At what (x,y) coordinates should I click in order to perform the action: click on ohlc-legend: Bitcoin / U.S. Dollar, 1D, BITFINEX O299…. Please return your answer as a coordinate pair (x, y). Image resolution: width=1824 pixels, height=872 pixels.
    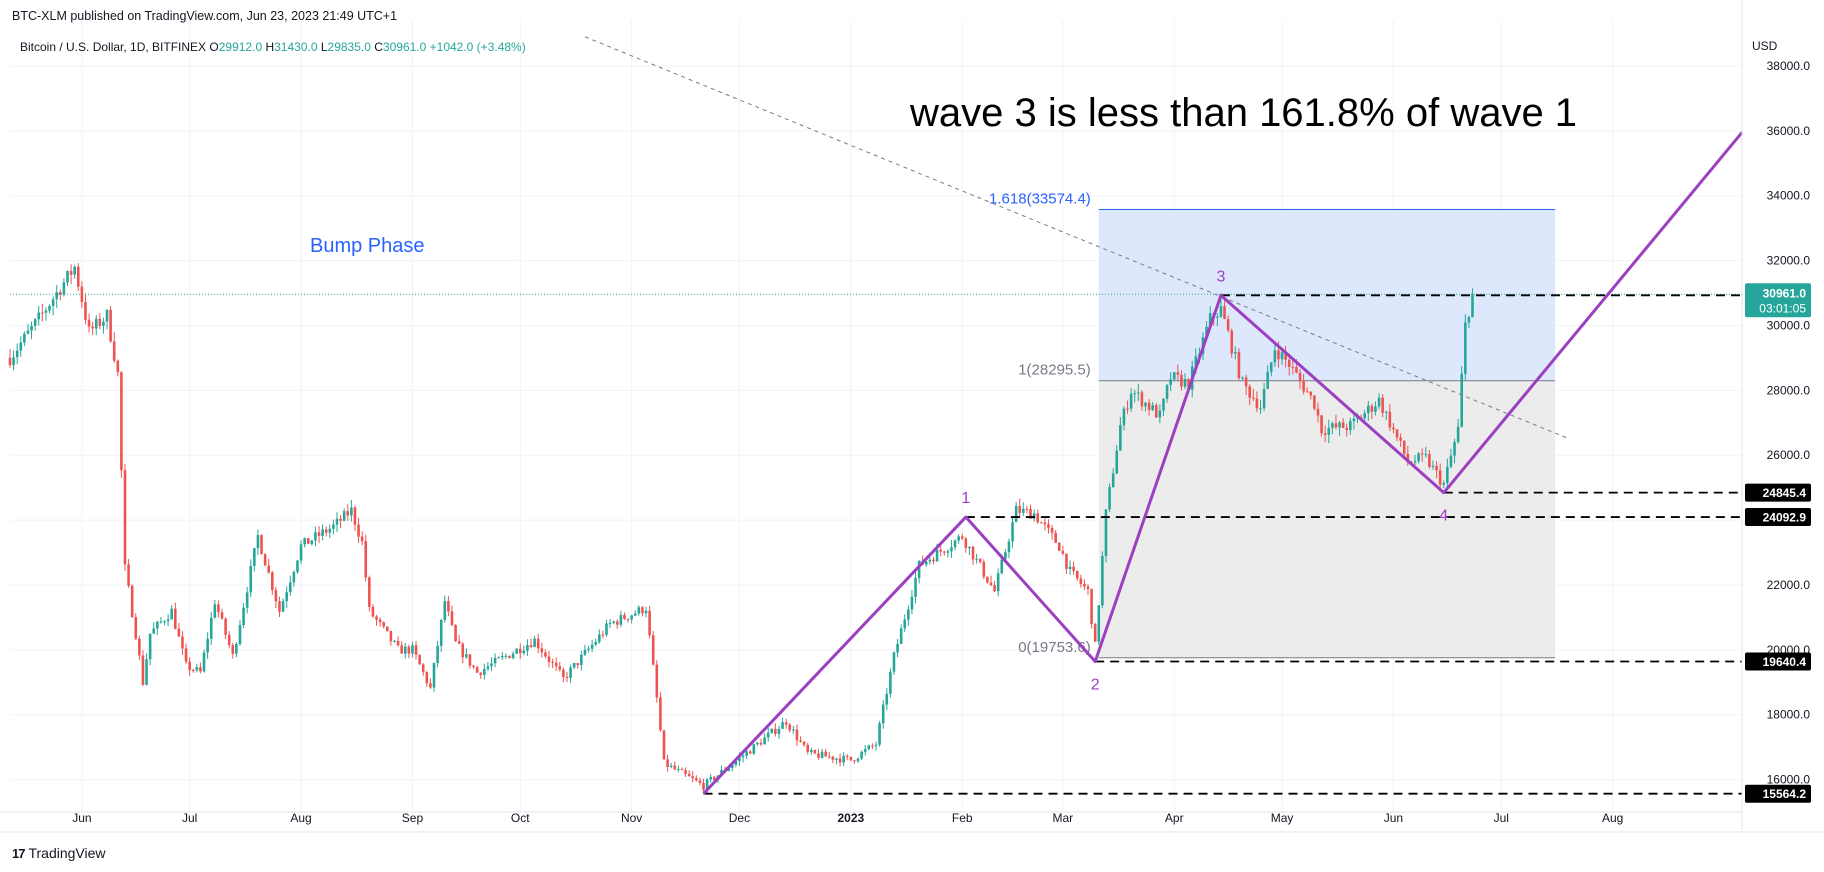
    Looking at the image, I should click on (273, 47).